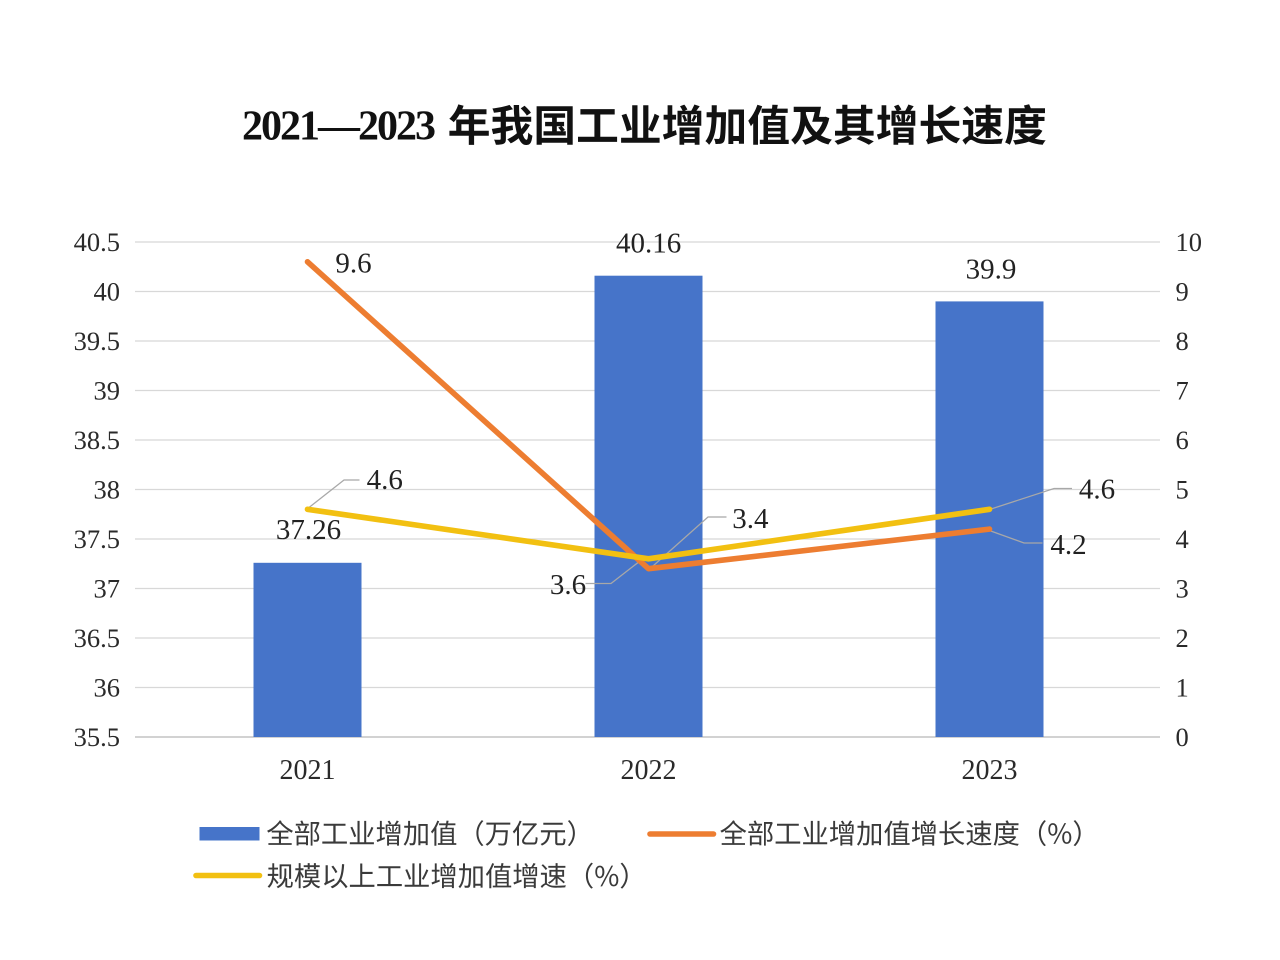 This screenshot has width=1280, height=960. Describe the element at coordinates (107, 688) in the screenshot. I see `svg-text: 36` at that location.